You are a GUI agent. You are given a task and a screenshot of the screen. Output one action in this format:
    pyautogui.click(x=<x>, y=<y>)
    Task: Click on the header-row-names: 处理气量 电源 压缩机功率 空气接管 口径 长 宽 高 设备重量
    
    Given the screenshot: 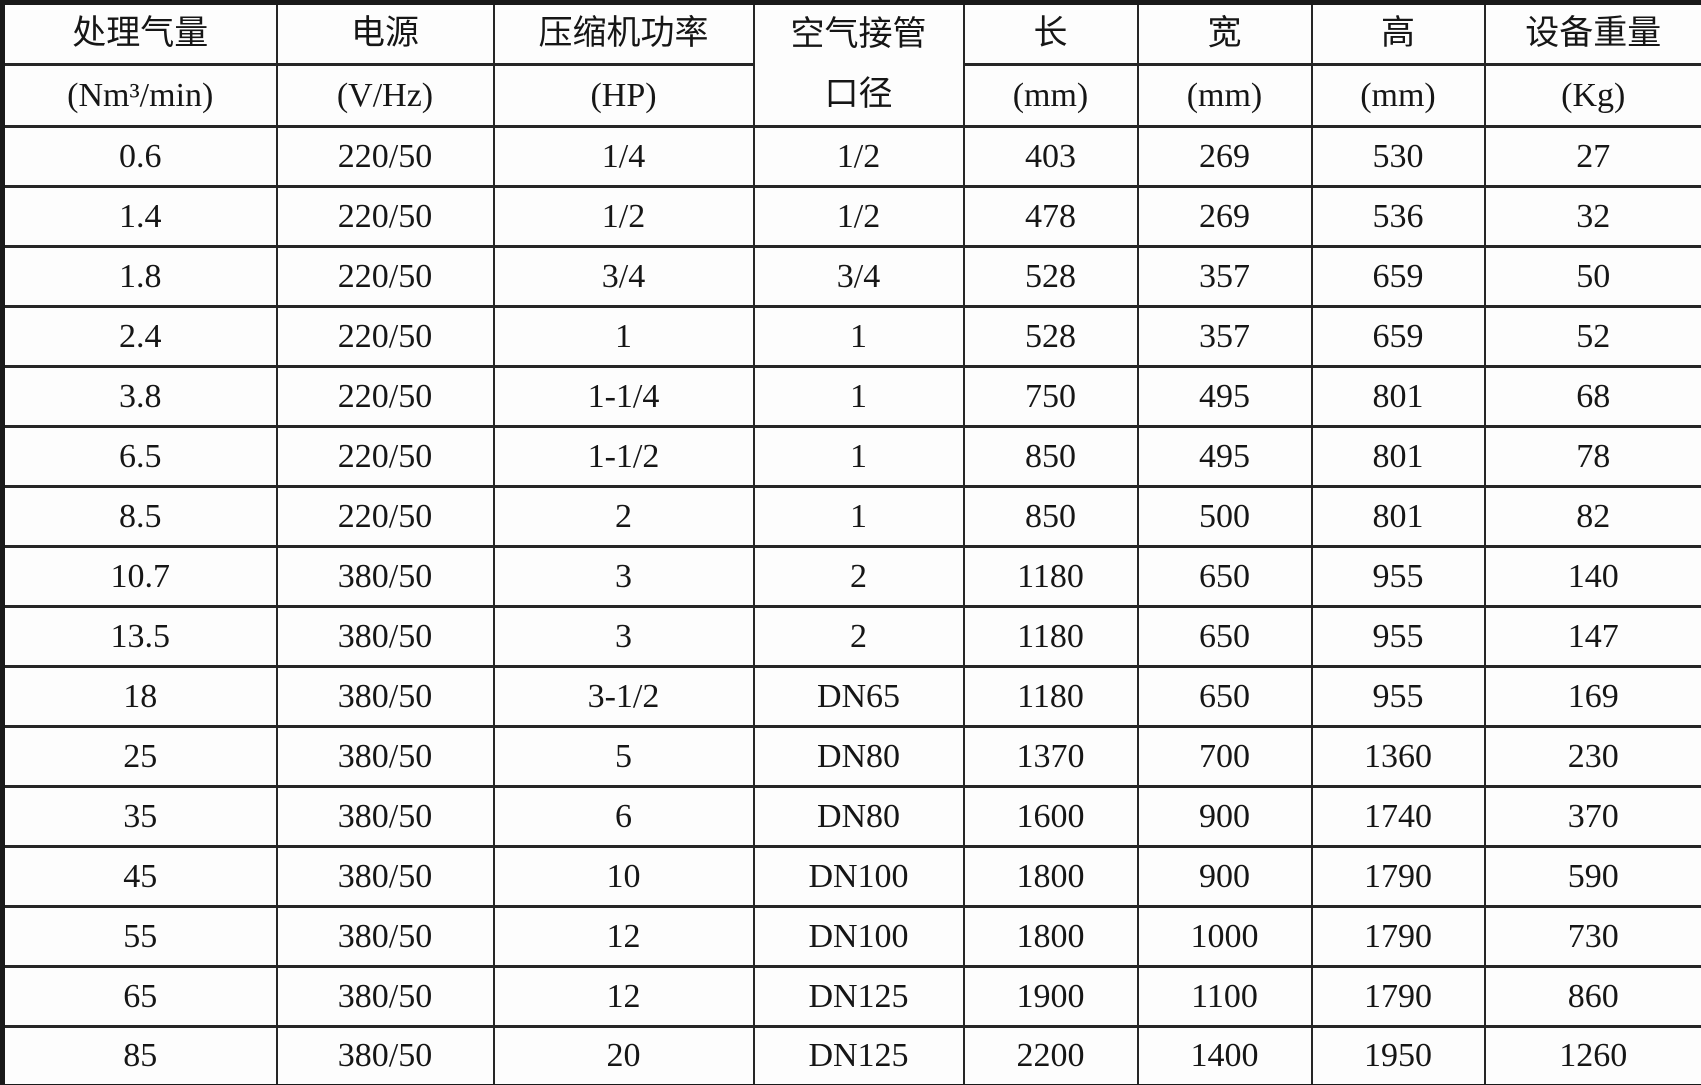 What is the action you would take?
    pyautogui.click(x=851, y=64)
    